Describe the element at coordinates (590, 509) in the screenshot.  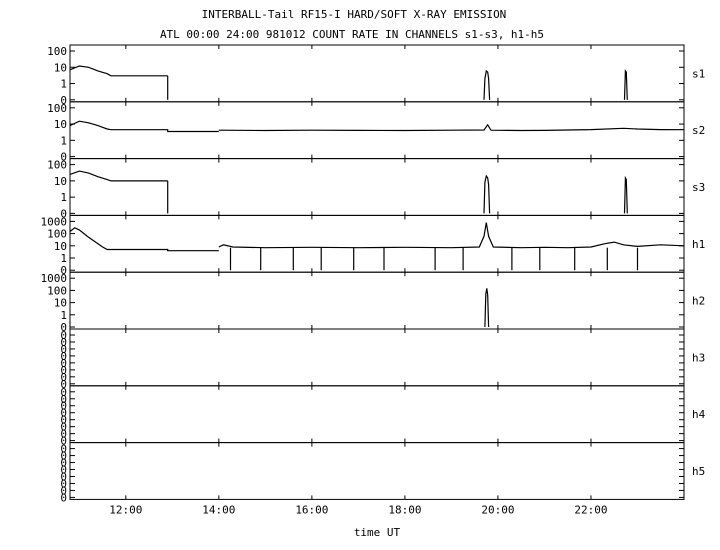
I see `x-tick-label: 22:00` at that location.